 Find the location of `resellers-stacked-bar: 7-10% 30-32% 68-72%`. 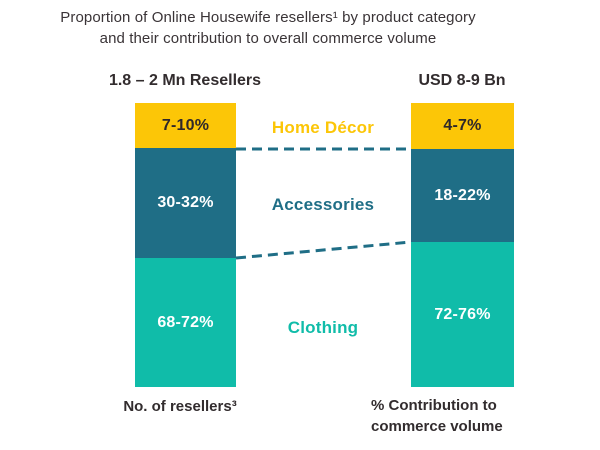

resellers-stacked-bar: 7-10% 30-32% 68-72% is located at coordinates (185, 245).